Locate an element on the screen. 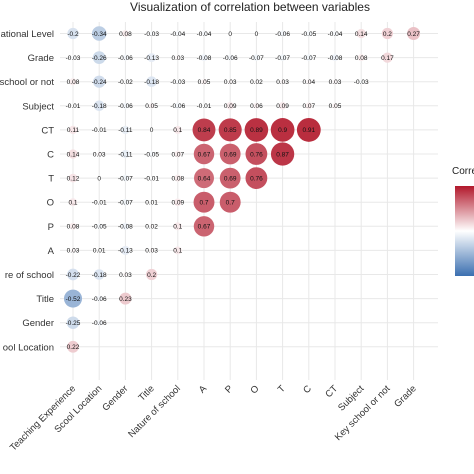 The width and height of the screenshot is (474, 474). correlation-value-label: -0.22 is located at coordinates (73, 275).